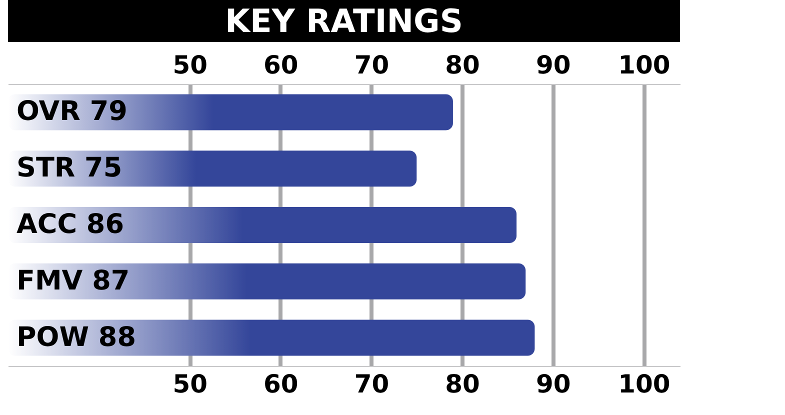  Describe the element at coordinates (372, 384) in the screenshot. I see `x-tick-label: 70` at that location.